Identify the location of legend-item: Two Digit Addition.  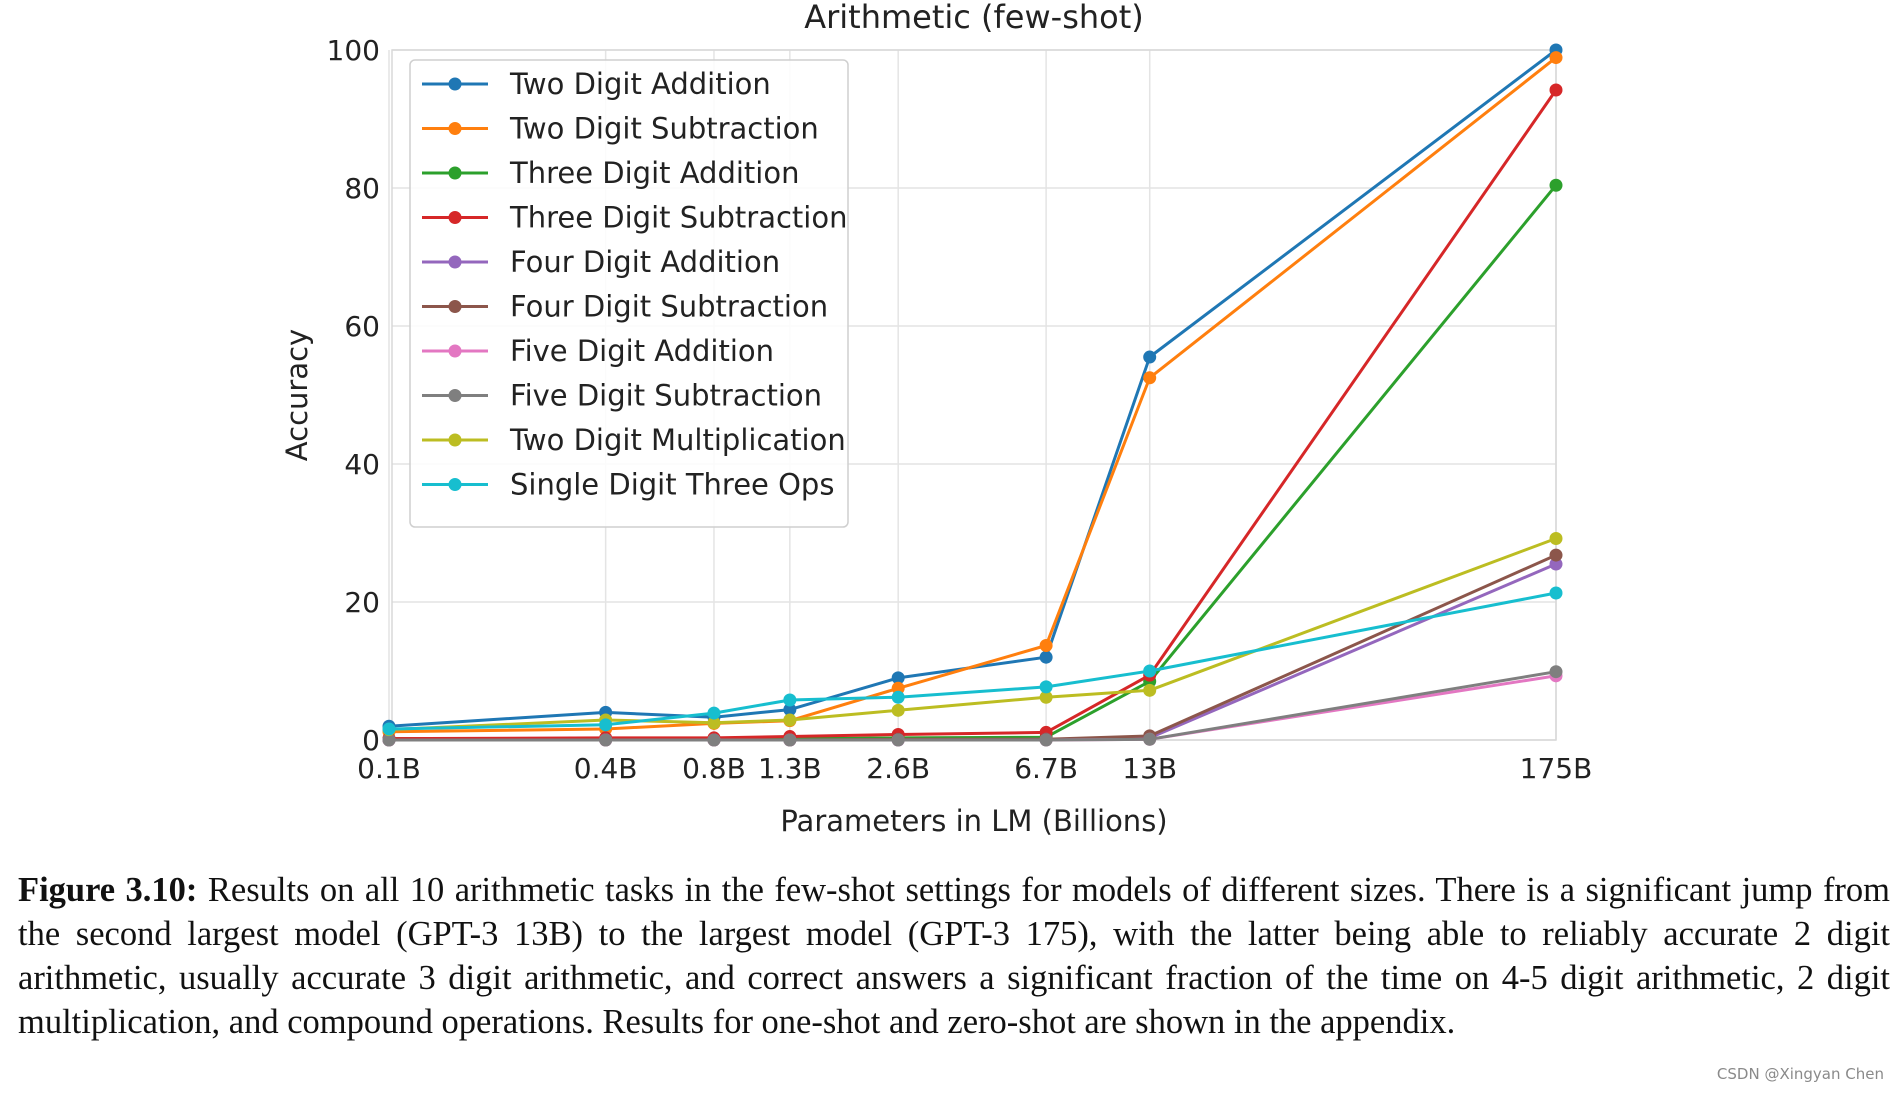
(596, 84).